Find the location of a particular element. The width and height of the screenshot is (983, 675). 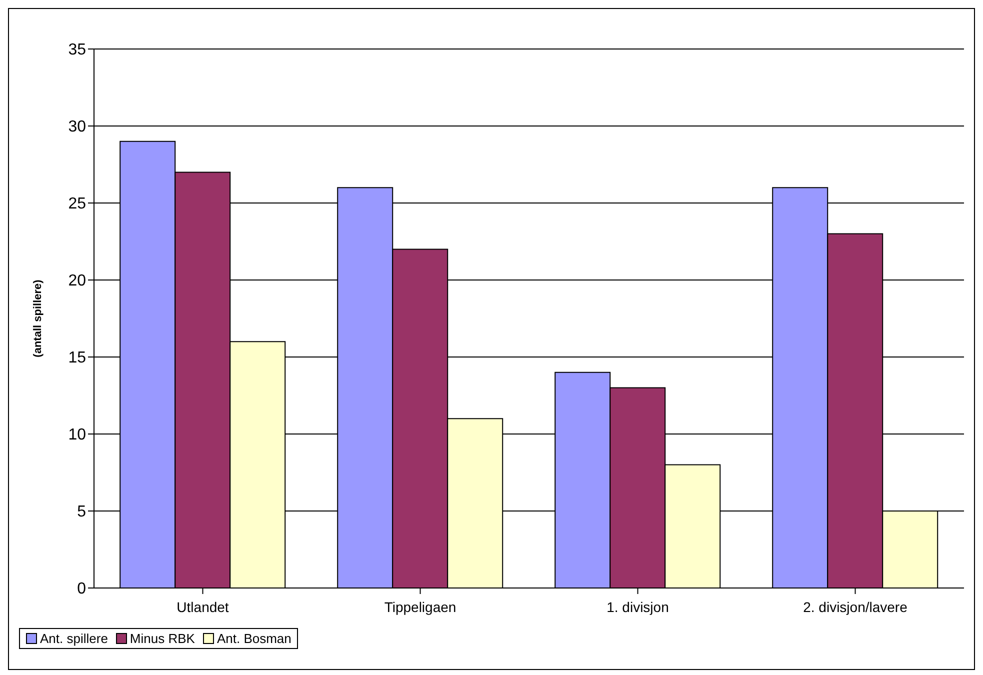

x-tick-label: 2. divisjon/lavere is located at coordinates (855, 606).